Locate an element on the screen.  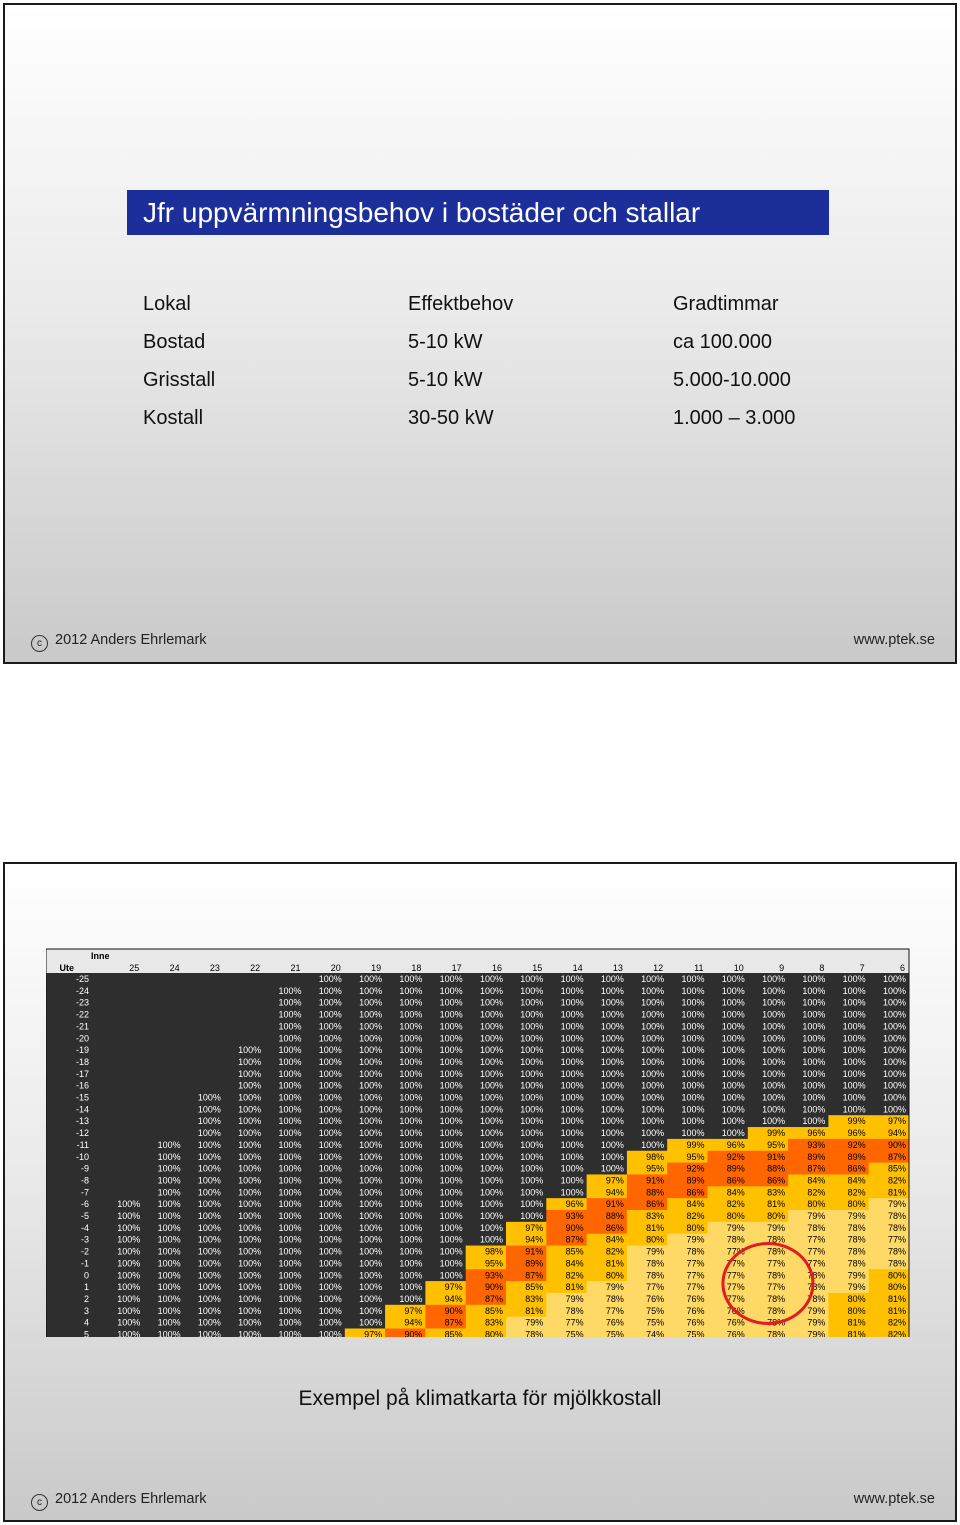
y-tick-label: -5 is located at coordinates (85, 1216).